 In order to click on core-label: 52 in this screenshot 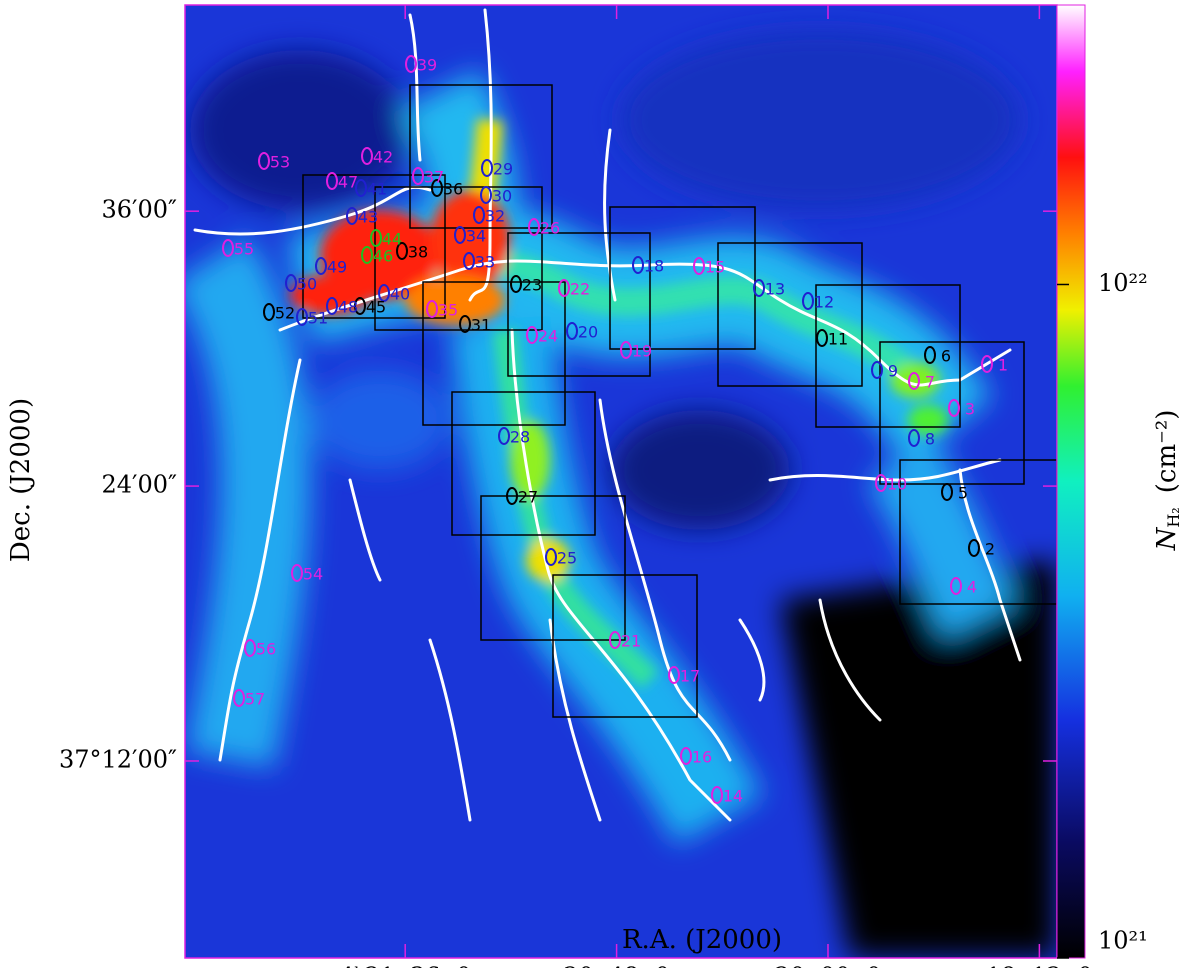, I will do `click(285, 313)`.